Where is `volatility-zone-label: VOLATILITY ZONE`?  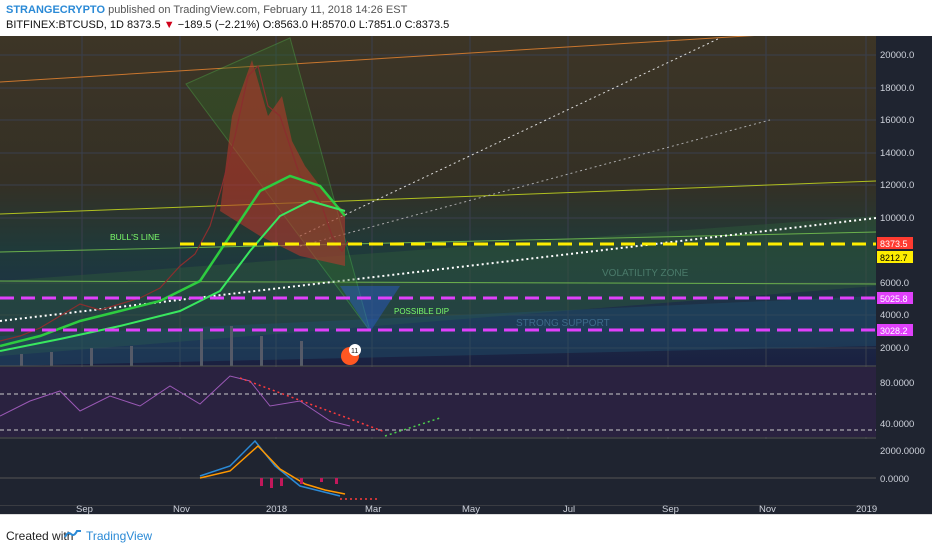 volatility-zone-label: VOLATILITY ZONE is located at coordinates (645, 273).